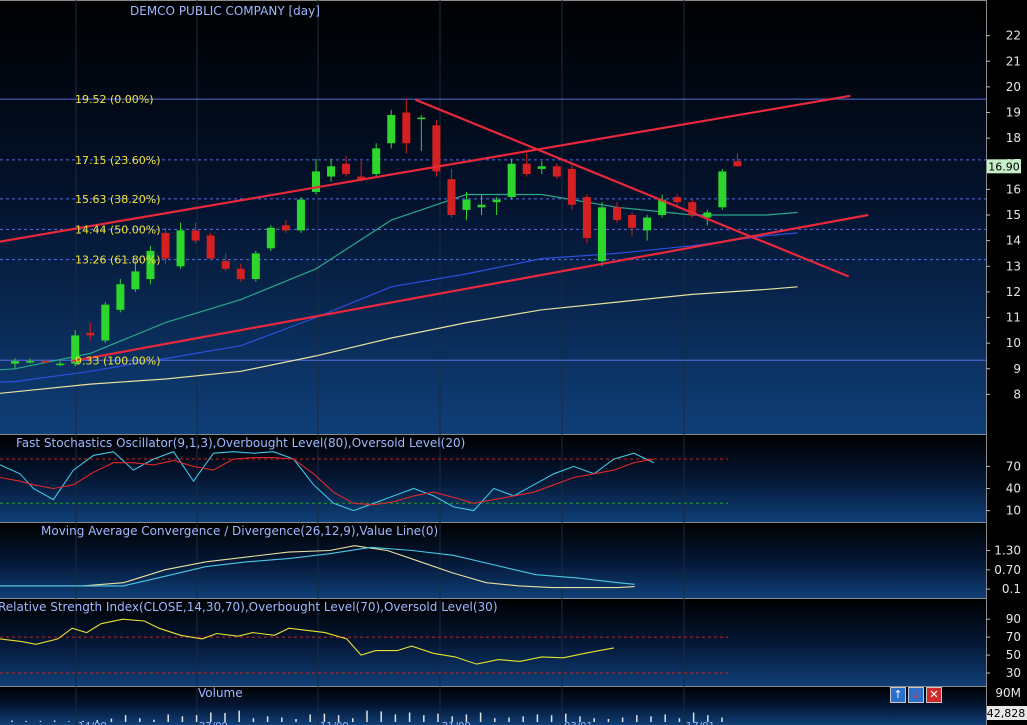  What do you see at coordinates (114, 99) in the screenshot?
I see `fib-label-0: 19.52 (0.00%)` at bounding box center [114, 99].